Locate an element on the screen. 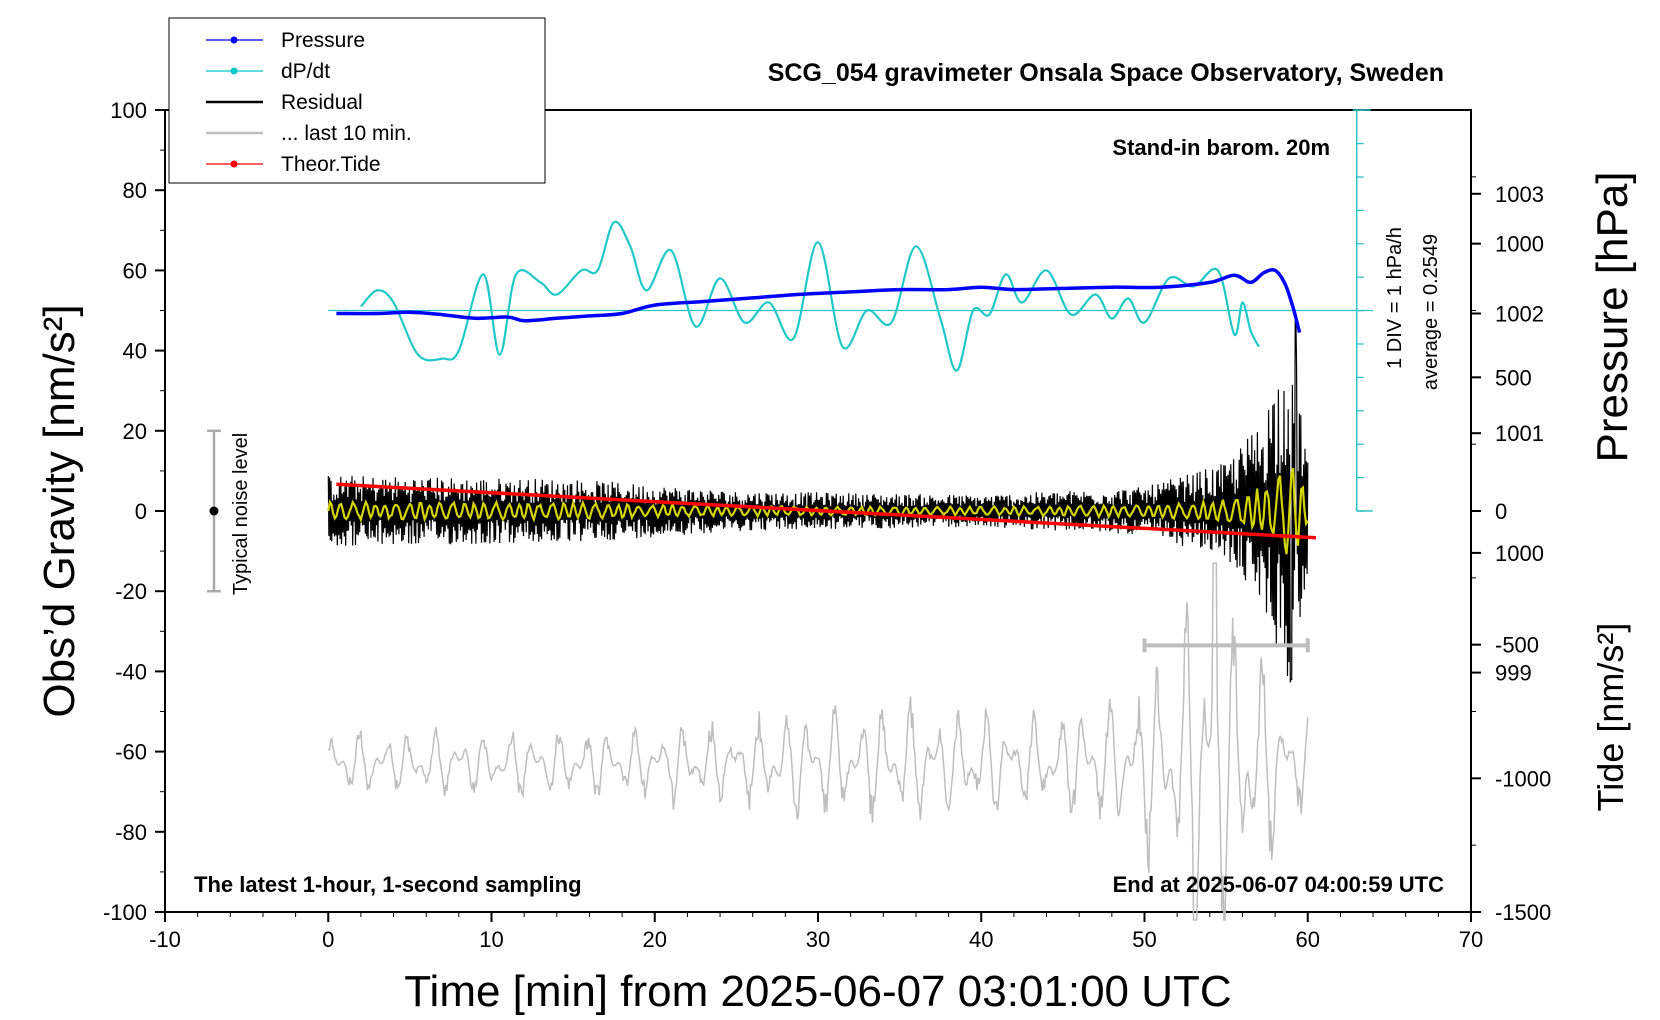 The image size is (1660, 1020). y-tick-label: 20 is located at coordinates (135, 431).